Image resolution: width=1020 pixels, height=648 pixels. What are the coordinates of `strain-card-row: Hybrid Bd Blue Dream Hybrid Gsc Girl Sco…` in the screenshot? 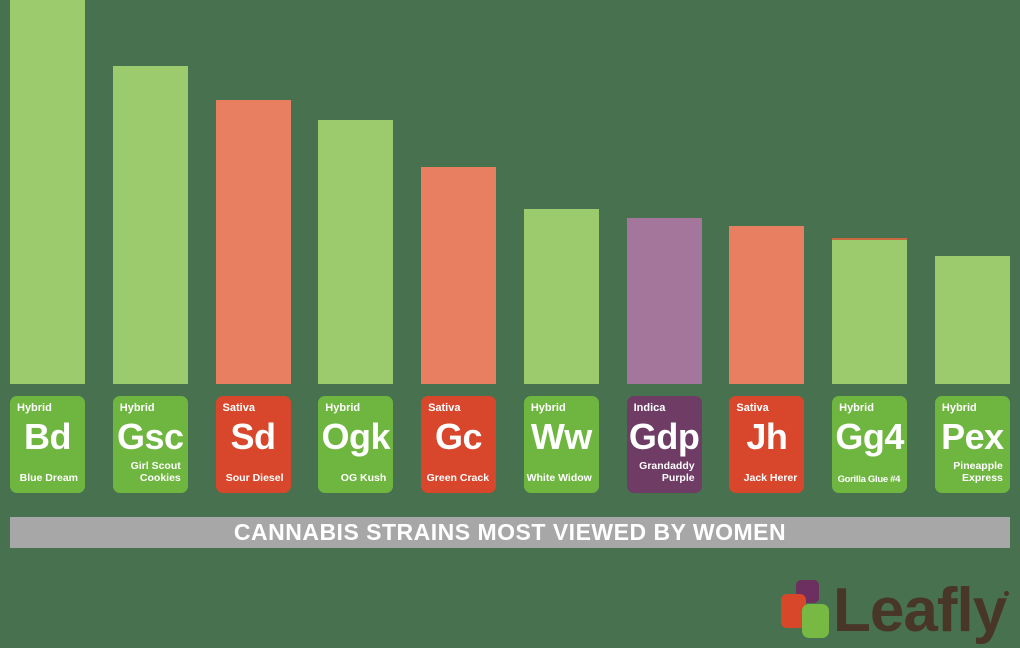 It's located at (510, 444).